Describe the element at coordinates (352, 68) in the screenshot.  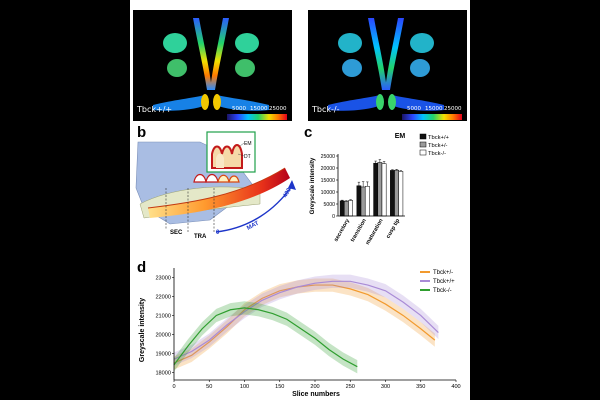
I see `ko-molar-left-lower` at that location.